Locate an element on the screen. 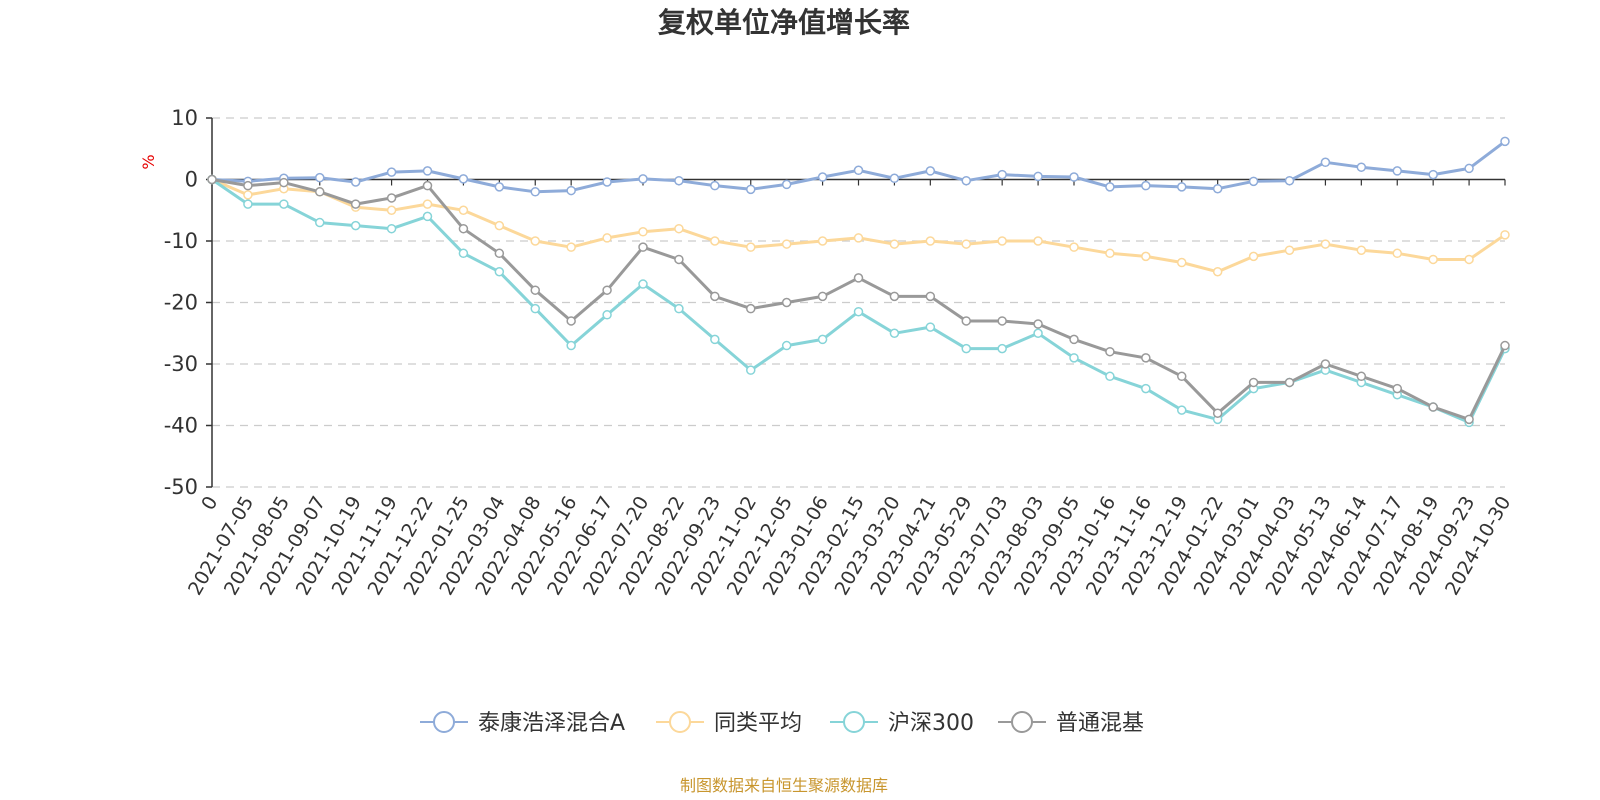 Image resolution: width=1600 pixels, height=800 pixels. legend-label: 同类平均 is located at coordinates (758, 723).